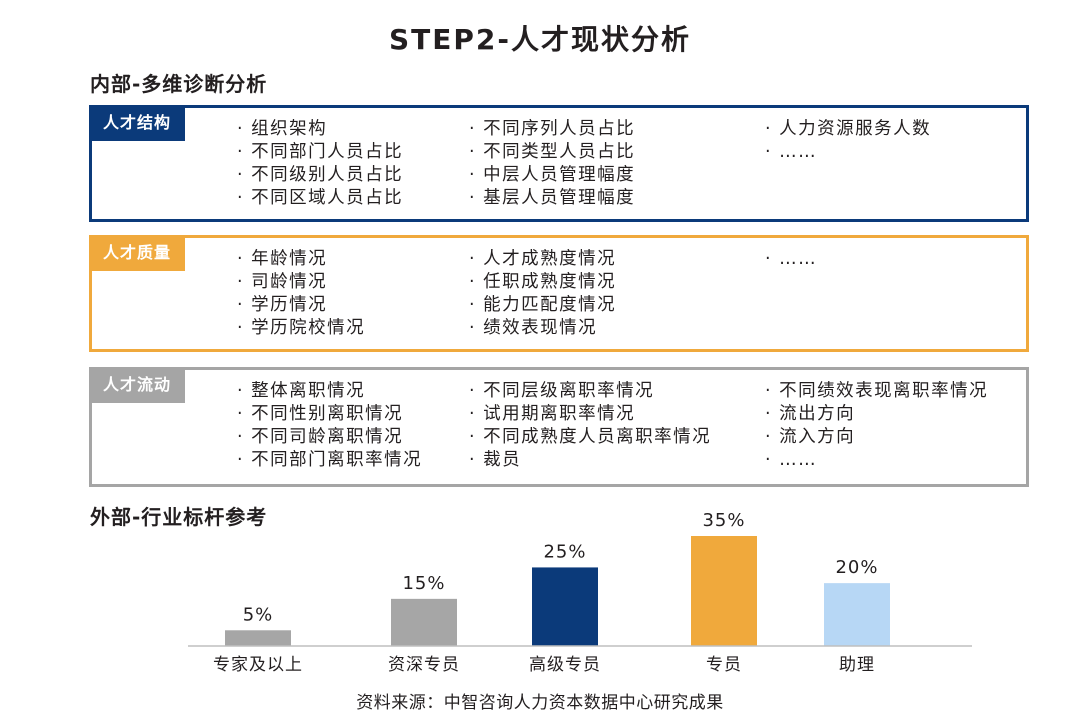 This screenshot has height=724, width=1080. What do you see at coordinates (329, 460) in the screenshot?
I see `list-item: 不同部门离职率情况` at bounding box center [329, 460].